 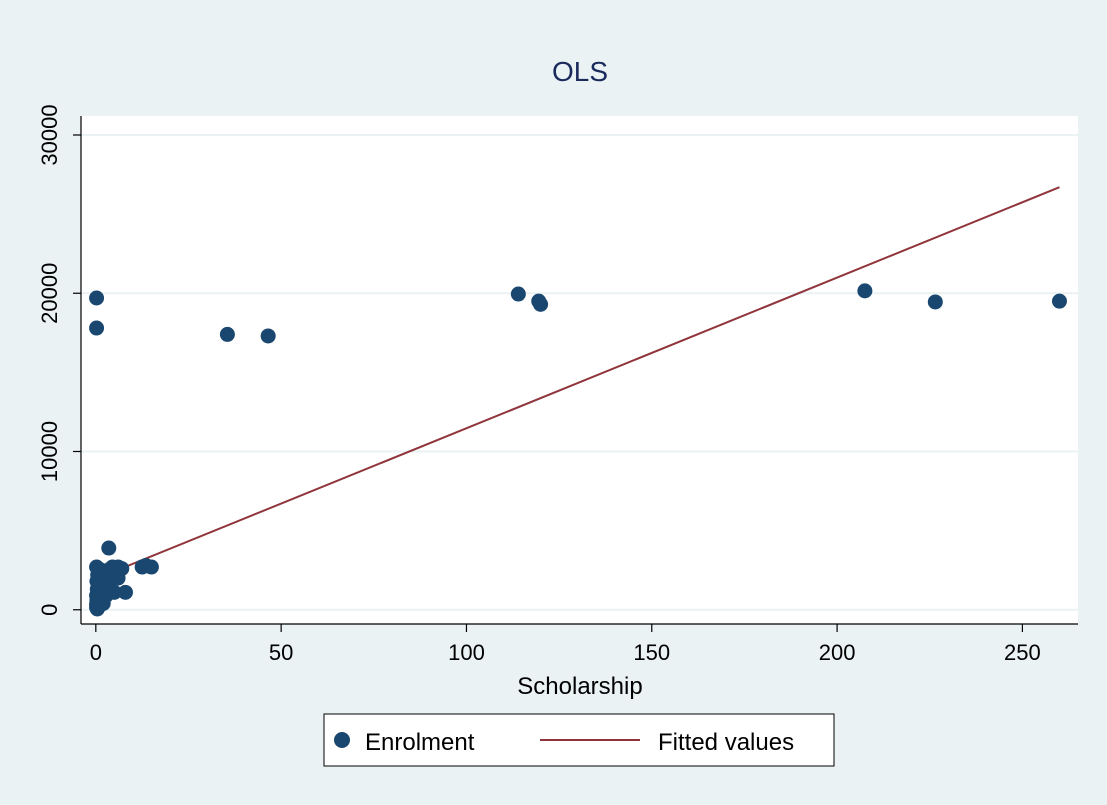 What do you see at coordinates (837, 652) in the screenshot?
I see `x-tick-label: 200` at bounding box center [837, 652].